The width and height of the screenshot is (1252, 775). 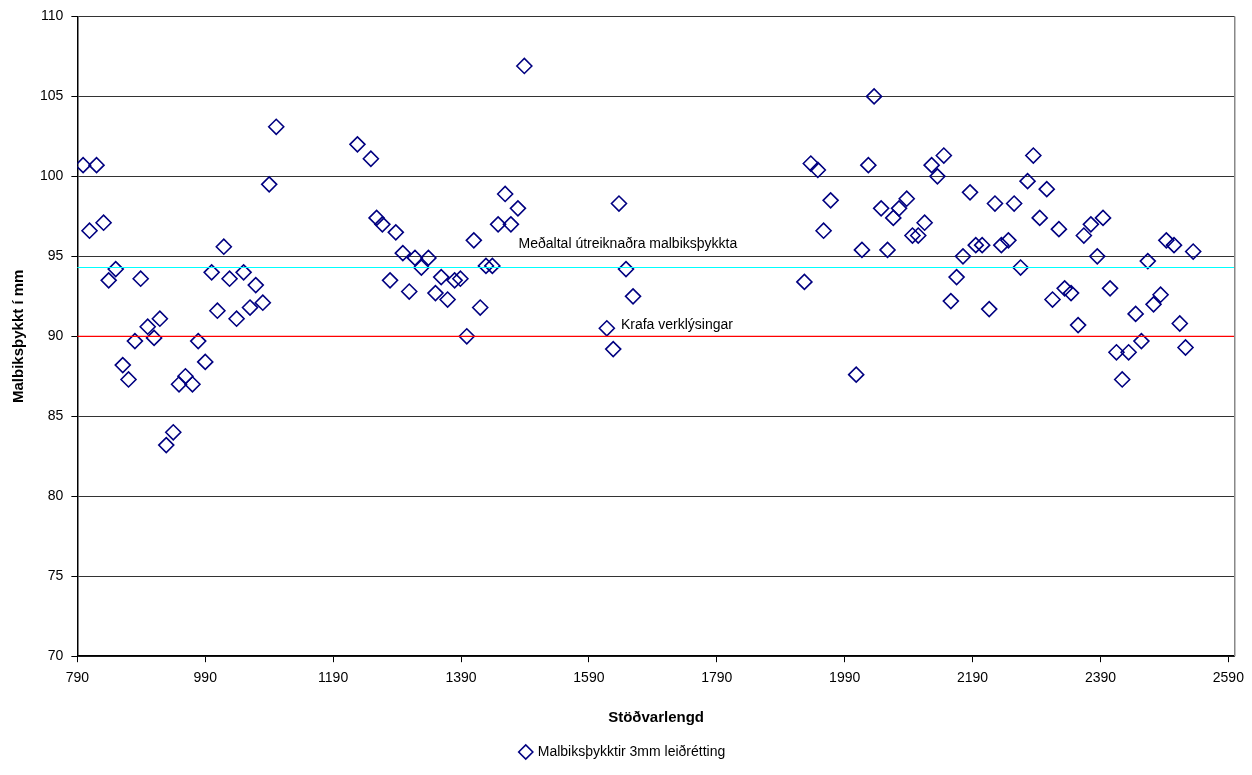 What do you see at coordinates (55, 575) in the screenshot?
I see `y-tick-label: 75` at bounding box center [55, 575].